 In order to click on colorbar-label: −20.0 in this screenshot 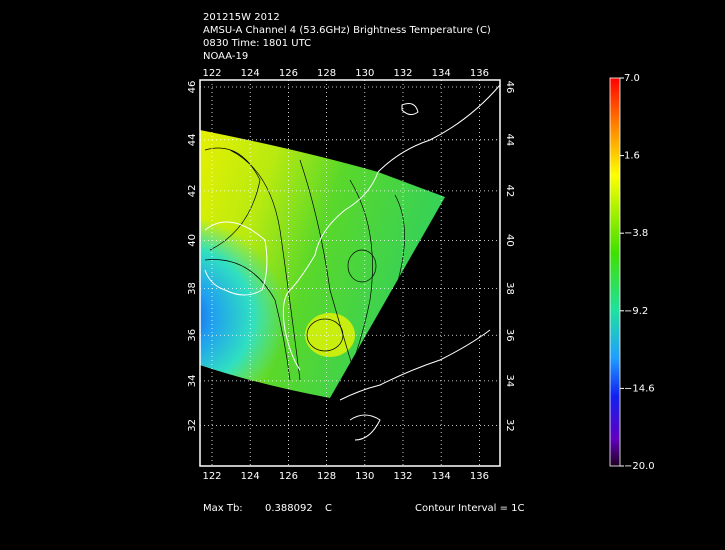, I will do `click(639, 466)`.